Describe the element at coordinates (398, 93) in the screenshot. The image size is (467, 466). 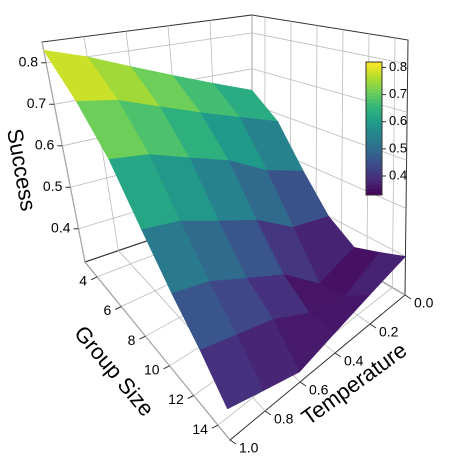
I see `colorbar-tick-label: 0.7` at that location.